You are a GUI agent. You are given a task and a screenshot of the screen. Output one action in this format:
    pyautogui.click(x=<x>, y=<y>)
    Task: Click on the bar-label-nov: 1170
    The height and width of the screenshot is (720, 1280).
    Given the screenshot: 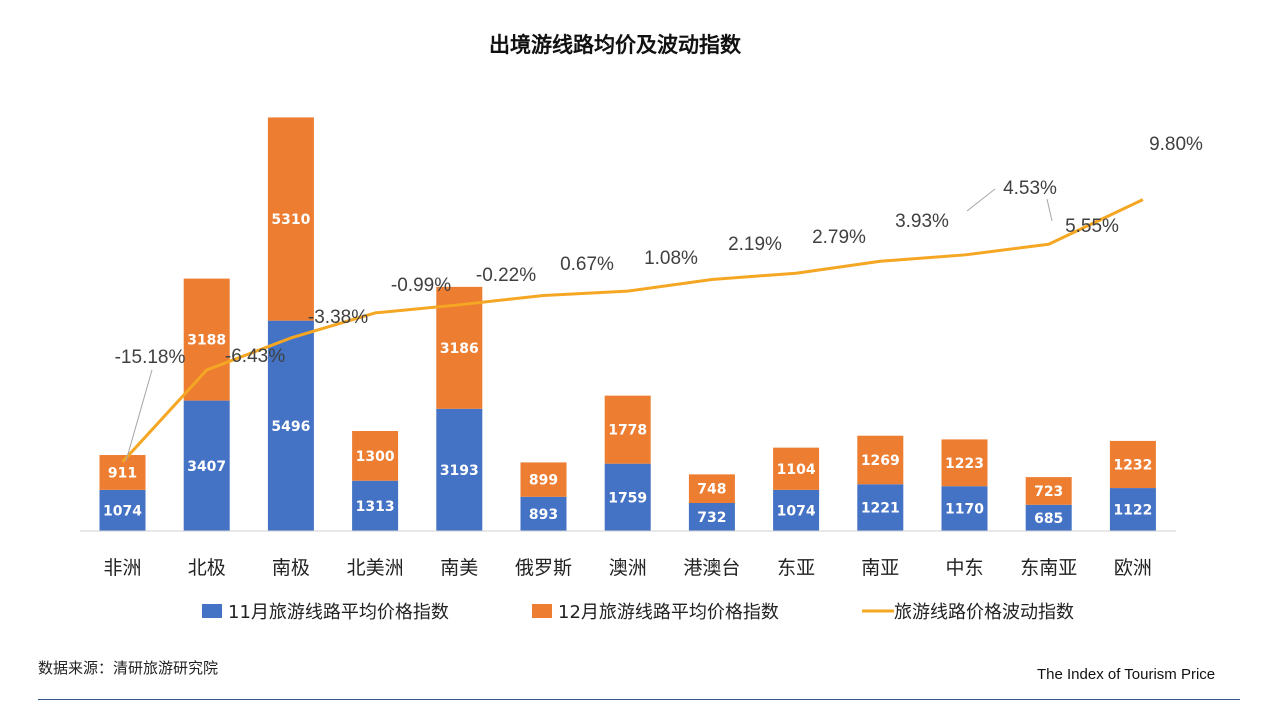 What is the action you would take?
    pyautogui.click(x=964, y=510)
    